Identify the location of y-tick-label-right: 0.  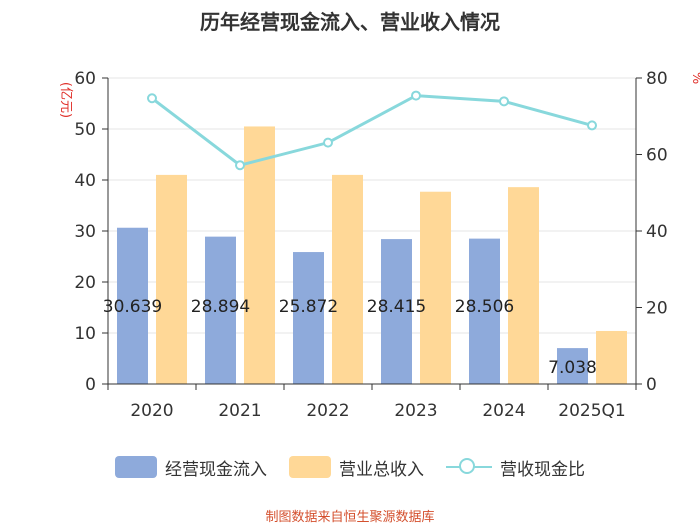
(651, 385).